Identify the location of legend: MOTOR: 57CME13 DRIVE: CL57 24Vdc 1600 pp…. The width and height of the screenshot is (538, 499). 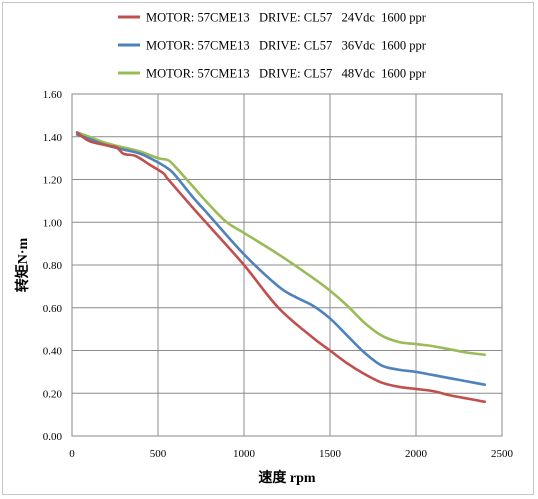
(272, 46).